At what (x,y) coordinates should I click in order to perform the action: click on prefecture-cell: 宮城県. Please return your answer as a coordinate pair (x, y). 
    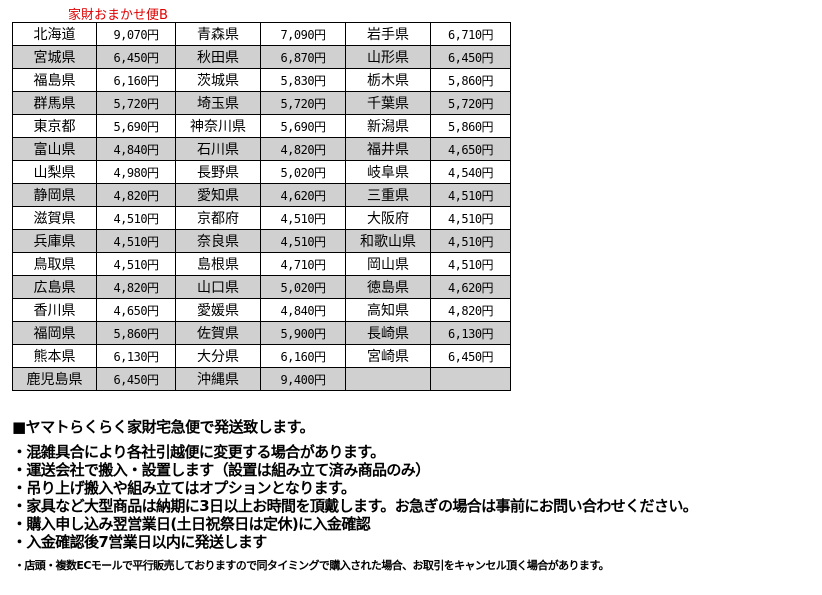
    Looking at the image, I should click on (54, 57).